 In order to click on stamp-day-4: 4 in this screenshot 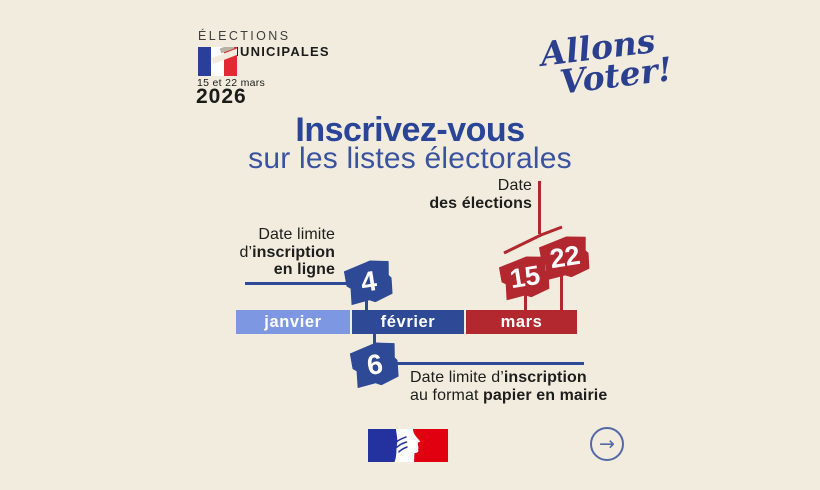, I will do `click(369, 281)`.